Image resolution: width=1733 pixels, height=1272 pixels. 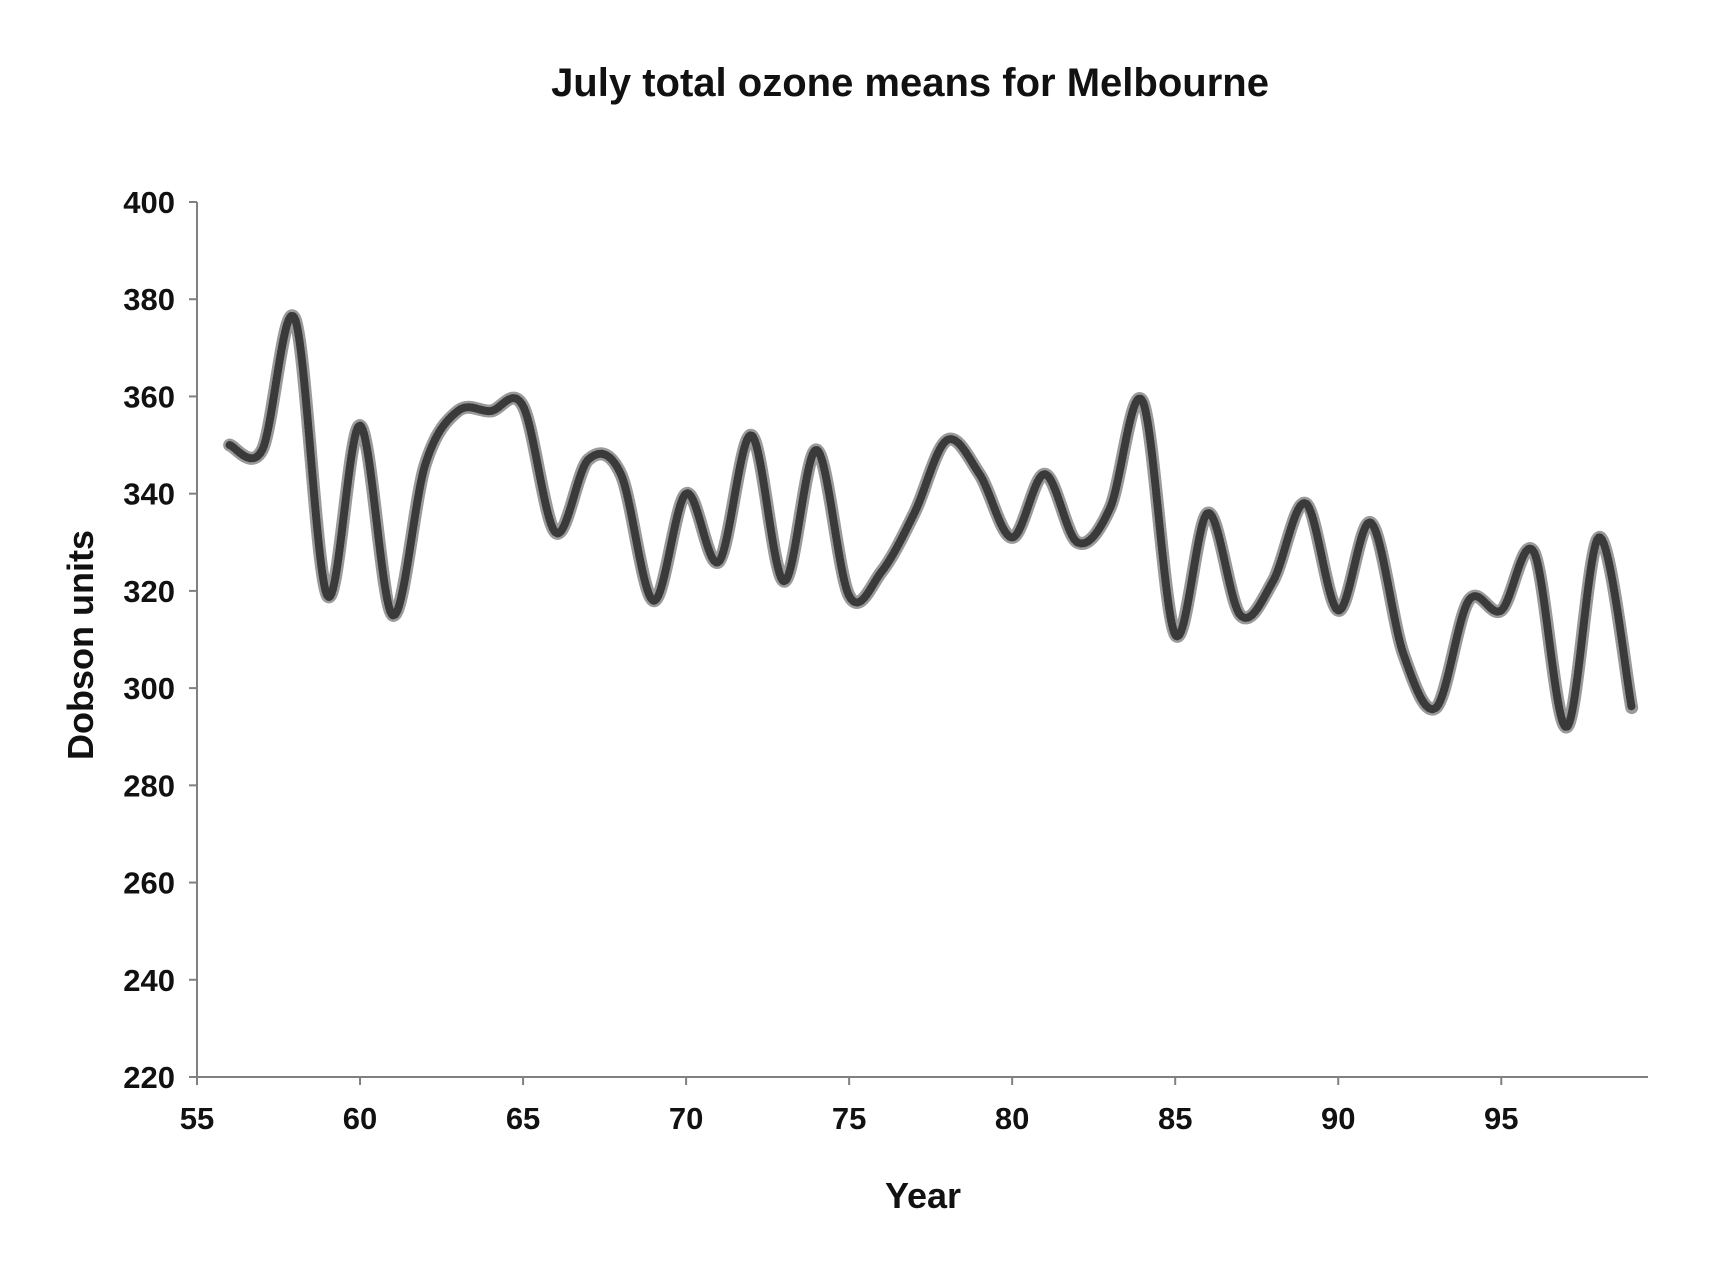 What do you see at coordinates (1338, 1118) in the screenshot?
I see `x-tick-label: 90` at bounding box center [1338, 1118].